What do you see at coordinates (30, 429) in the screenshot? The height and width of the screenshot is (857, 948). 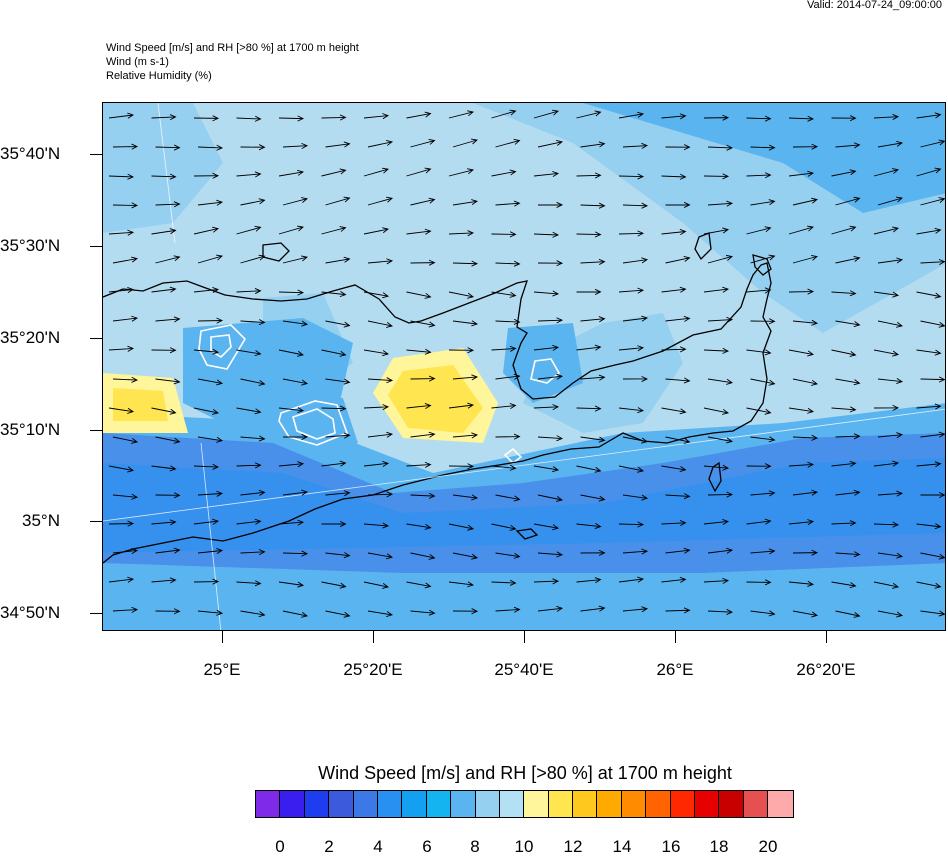 I see `lat-label: 35°10'N` at bounding box center [30, 429].